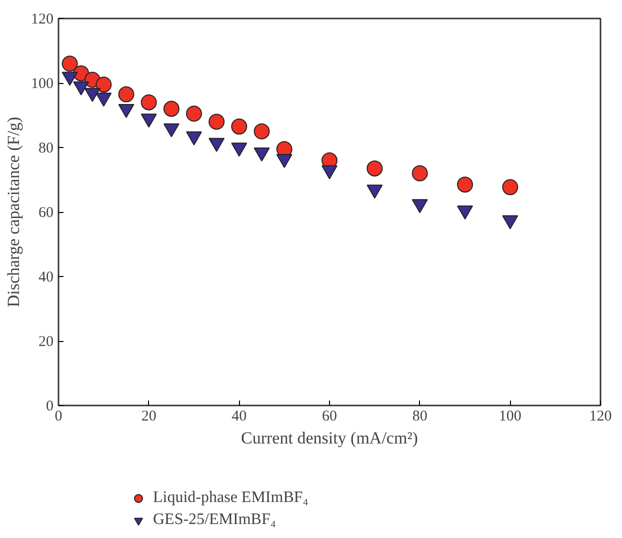 This screenshot has height=538, width=622. Describe the element at coordinates (42, 84) in the screenshot. I see `y-tick-label: 100` at that location.